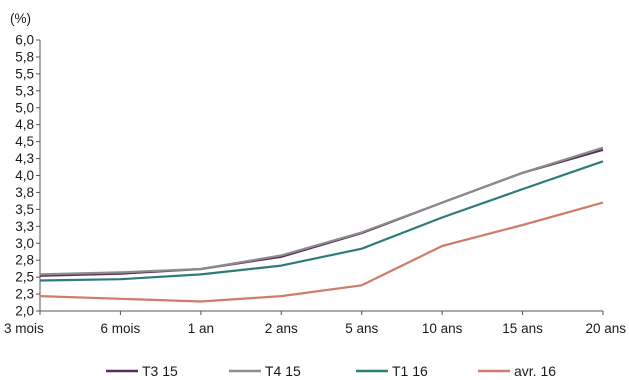  Describe the element at coordinates (442, 328) in the screenshot. I see `x-tick-label: 10 ans` at that location.